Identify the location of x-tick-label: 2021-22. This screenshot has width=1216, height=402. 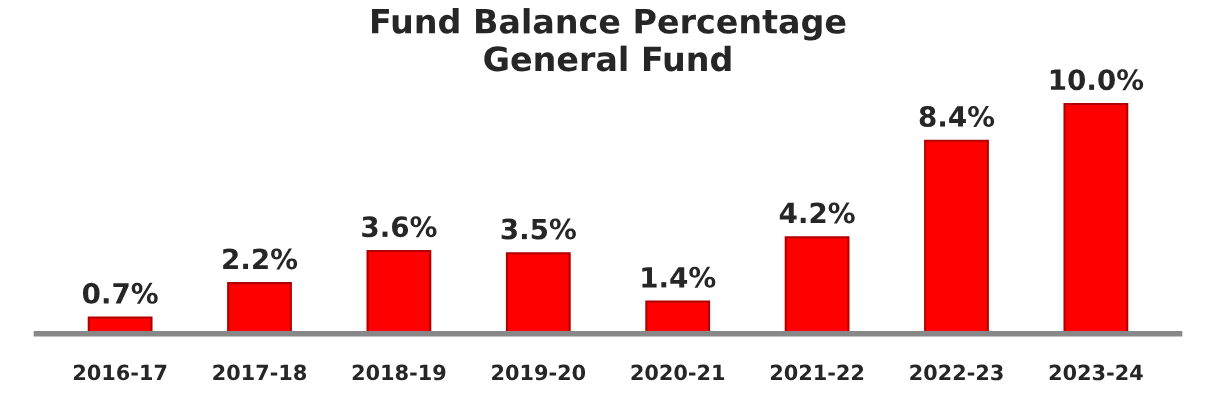
(817, 372).